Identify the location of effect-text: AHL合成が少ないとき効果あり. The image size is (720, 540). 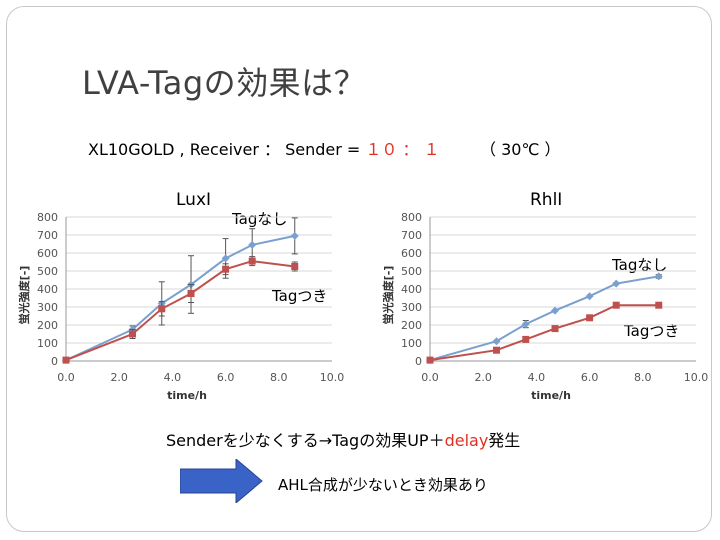
(383, 485).